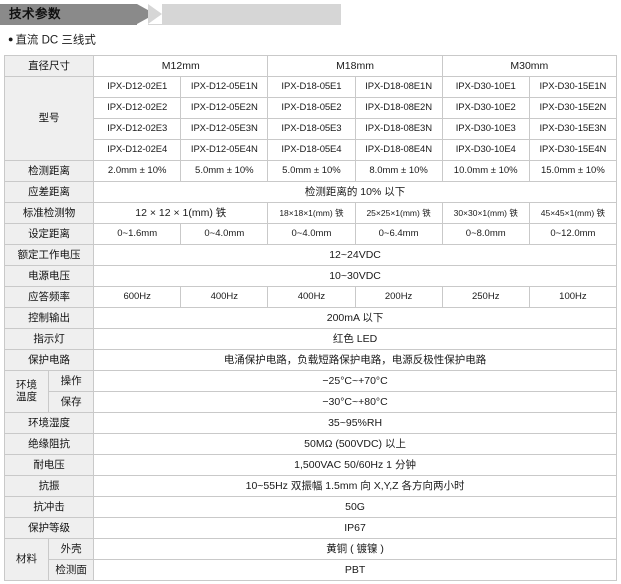  I want to click on table-row-hysteresis: 应差距离 检测距离的 10% 以下, so click(310, 191).